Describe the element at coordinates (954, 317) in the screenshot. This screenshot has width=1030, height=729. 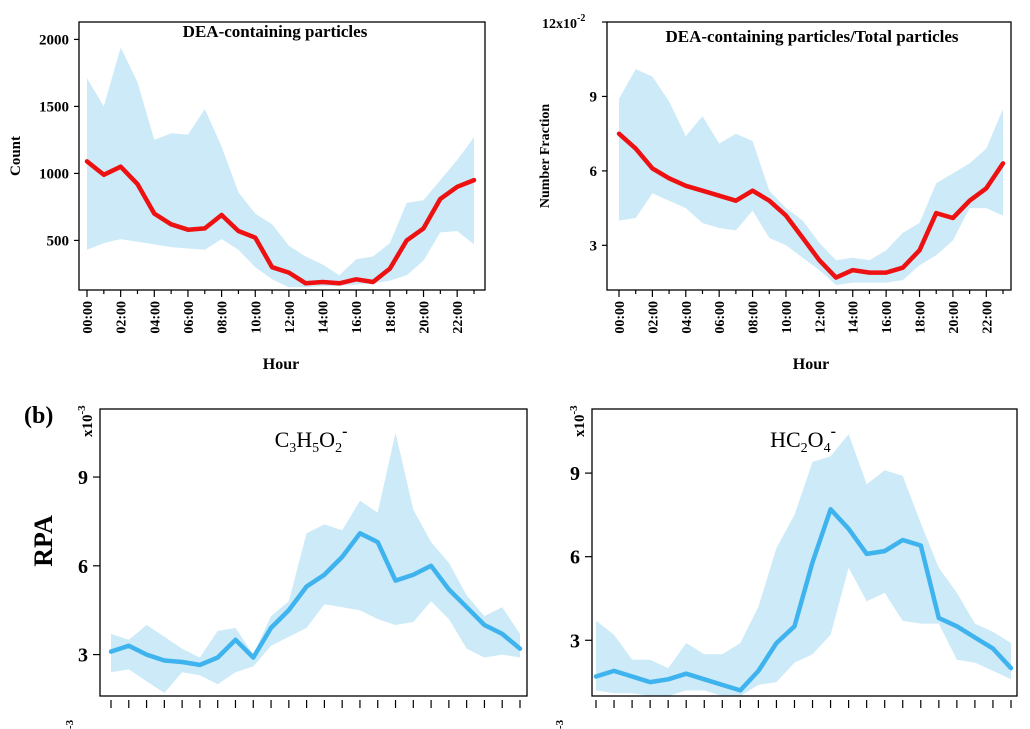
I see `panel-fraction-xtick-label: 20:00` at that location.